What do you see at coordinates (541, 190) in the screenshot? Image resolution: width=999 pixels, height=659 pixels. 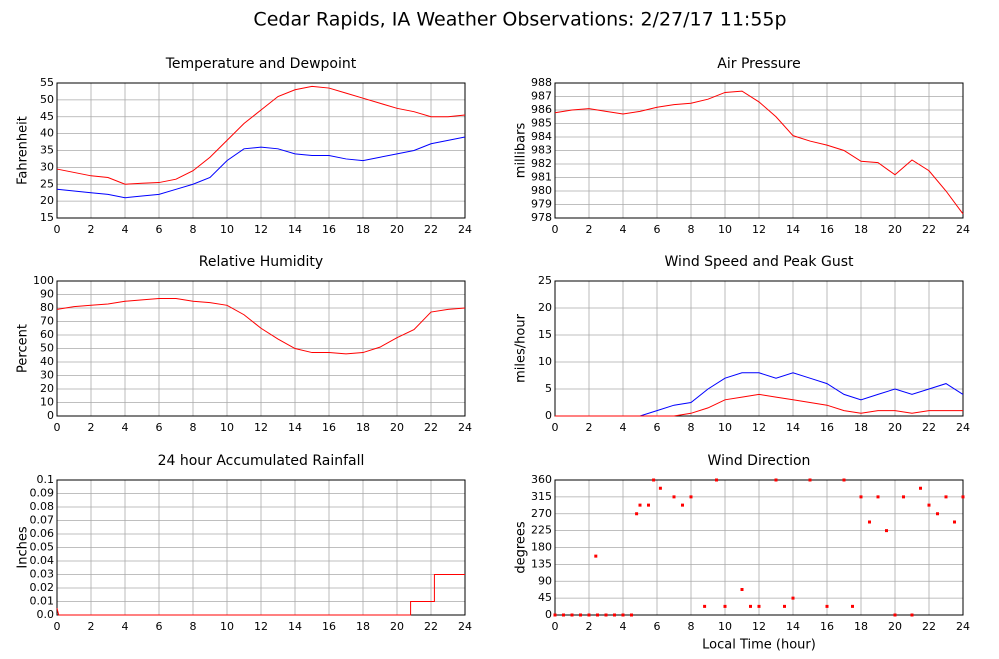 I see `y-tick-label: 980` at bounding box center [541, 190].